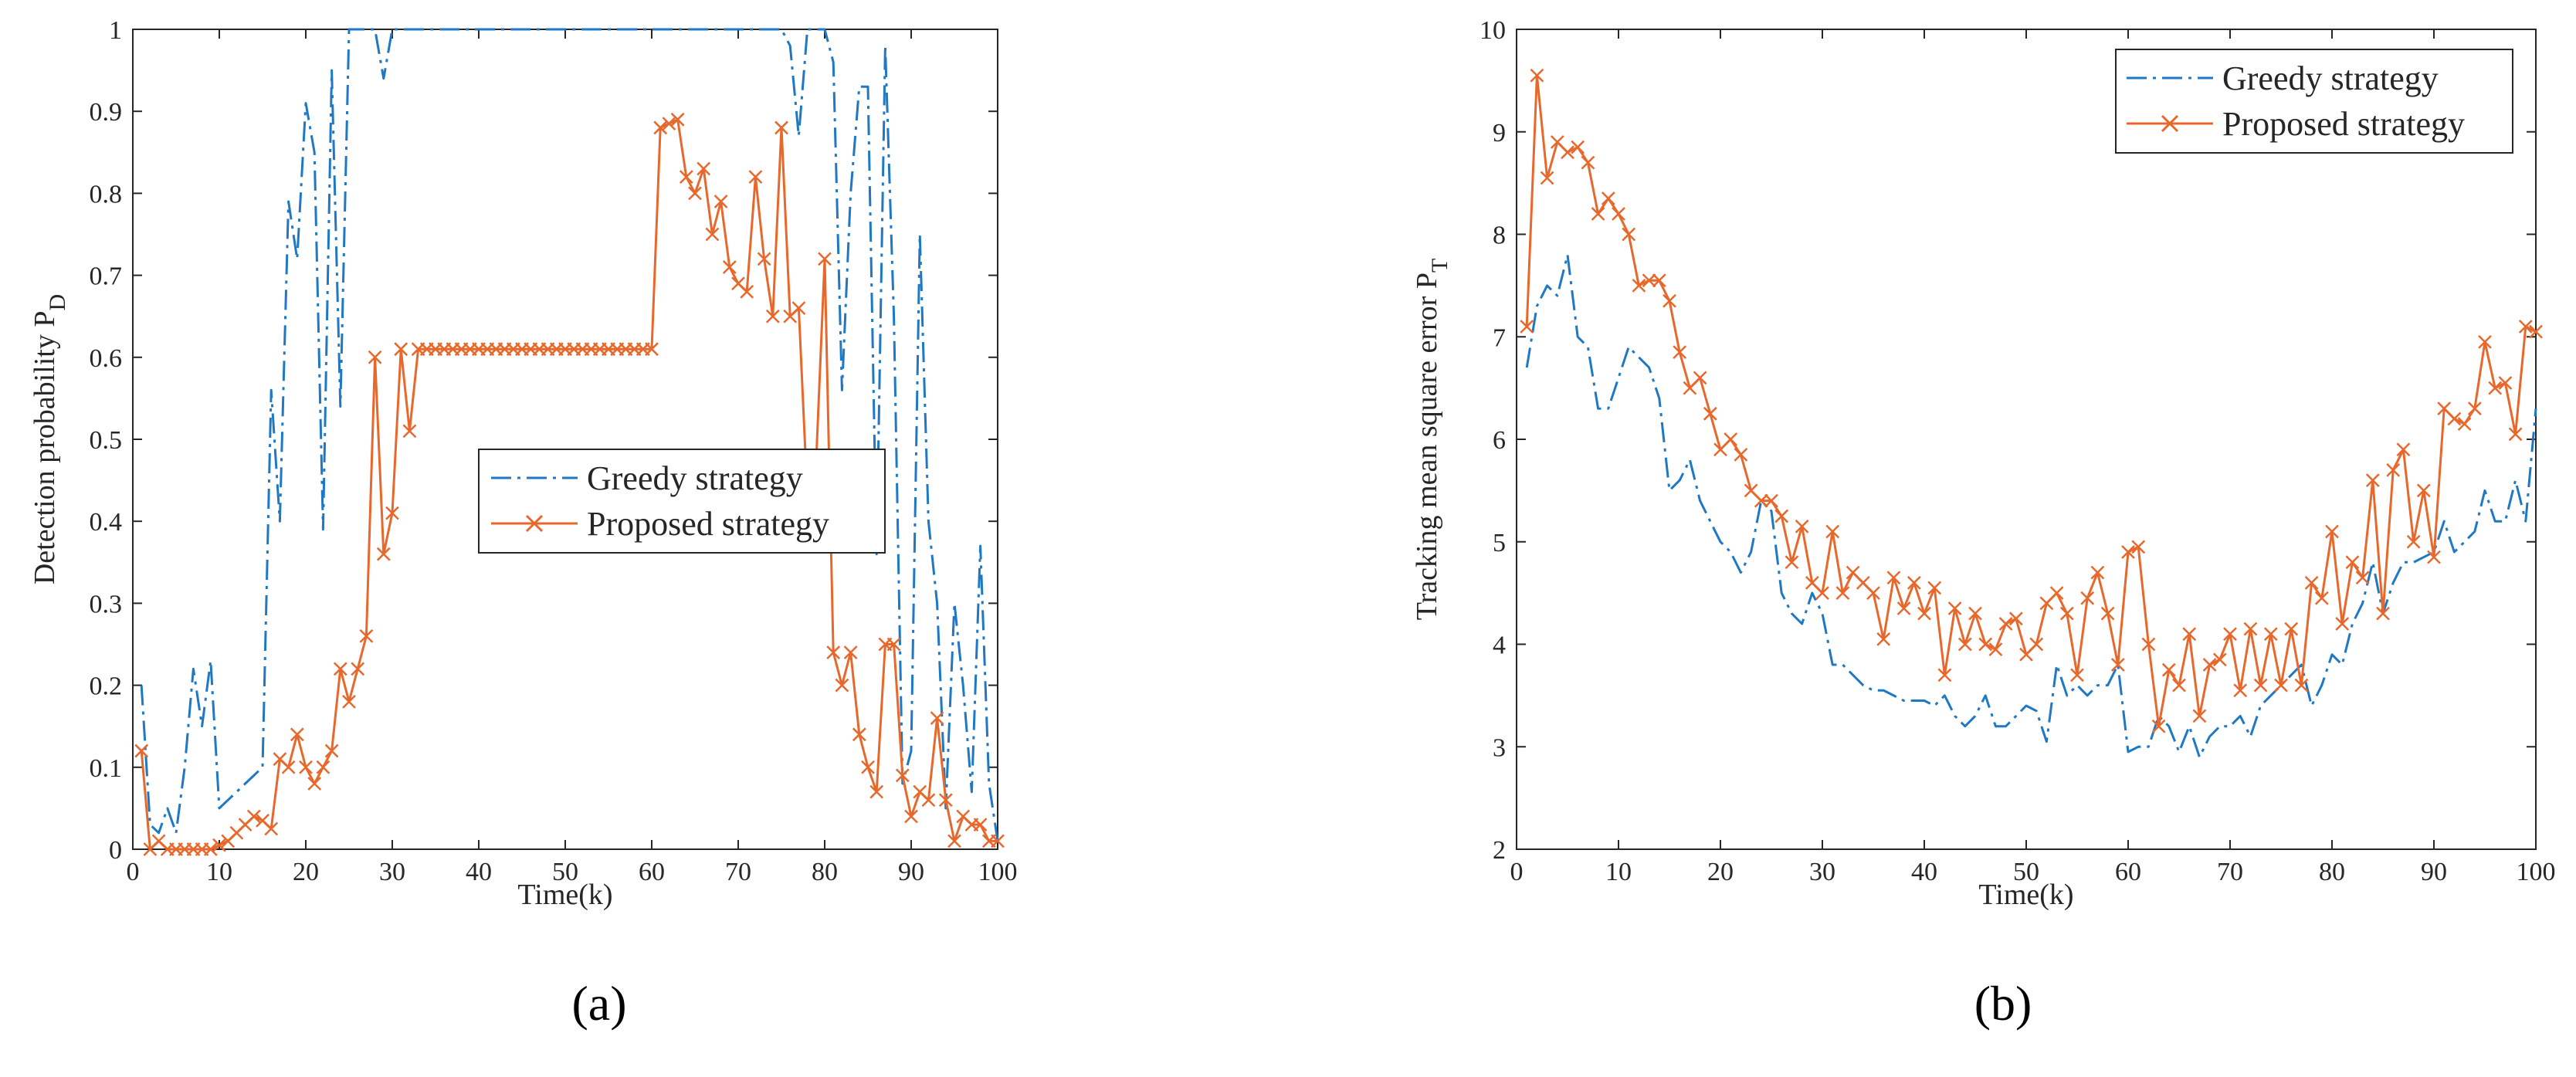 The height and width of the screenshot is (1077, 2576). Describe the element at coordinates (708, 524) in the screenshot. I see `chart-a-legend-proposed-label: Proposed strategy` at that location.